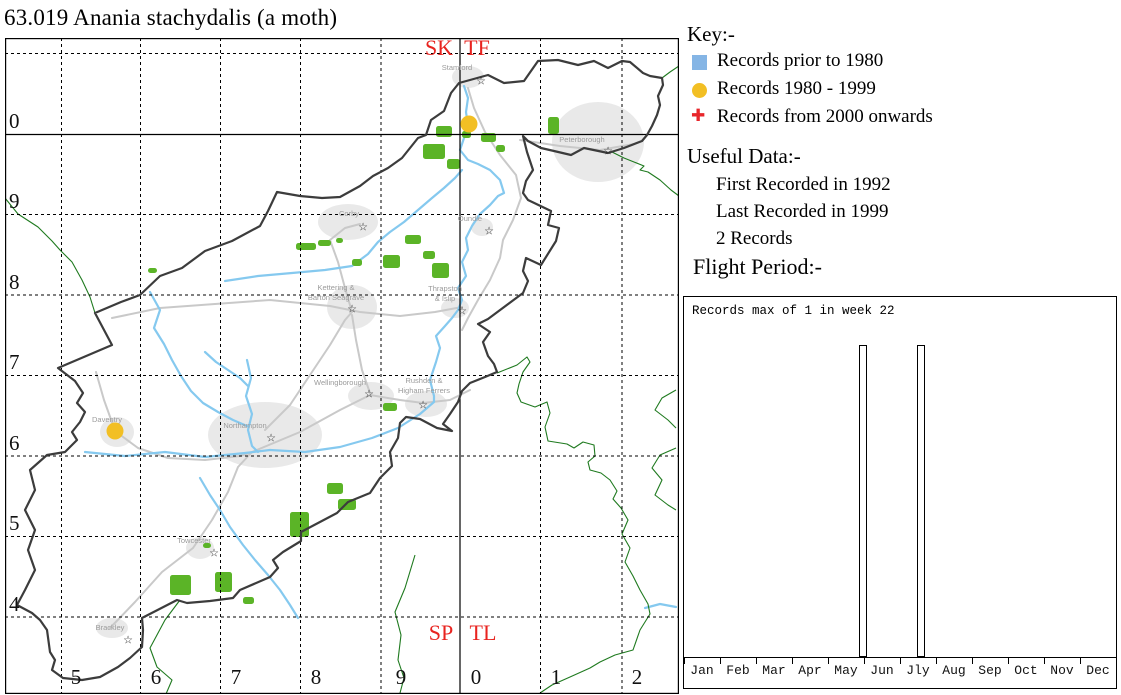  What do you see at coordinates (882, 670) in the screenshot?
I see `month-label: Jun` at bounding box center [882, 670].